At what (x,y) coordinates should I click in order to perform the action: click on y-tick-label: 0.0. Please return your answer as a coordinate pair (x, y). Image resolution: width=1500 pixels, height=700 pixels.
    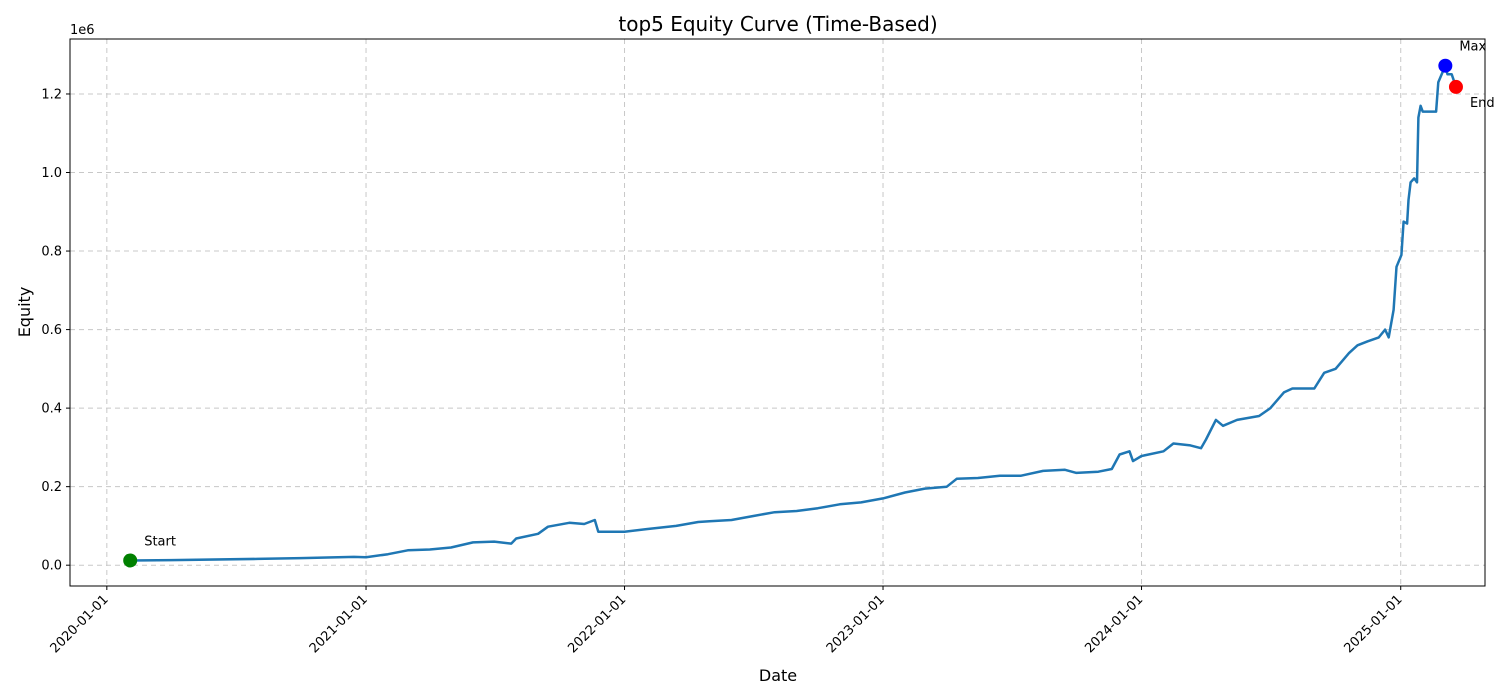
    Looking at the image, I should click on (51, 566).